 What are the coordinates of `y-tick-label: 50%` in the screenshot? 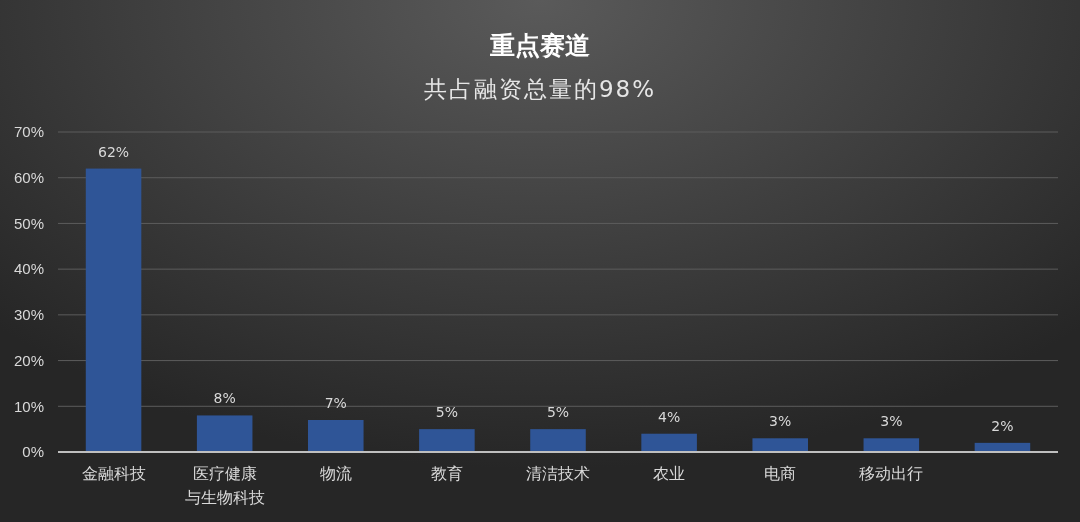 It's located at (28, 223).